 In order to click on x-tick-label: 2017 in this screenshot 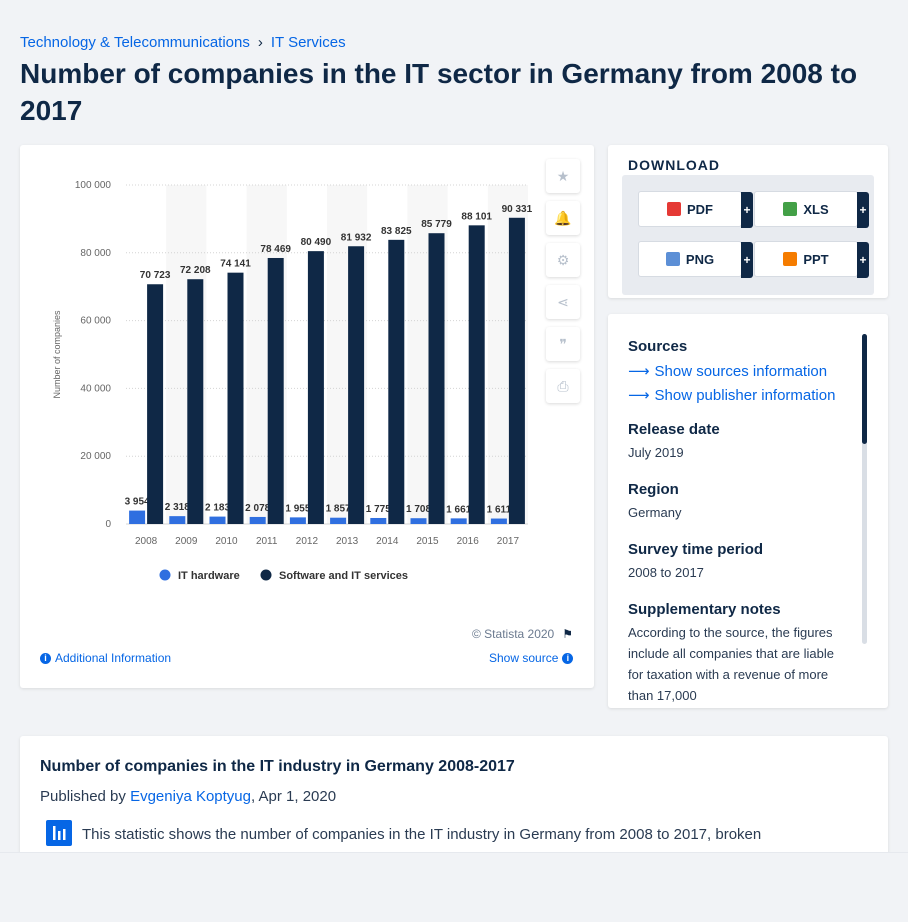, I will do `click(508, 541)`.